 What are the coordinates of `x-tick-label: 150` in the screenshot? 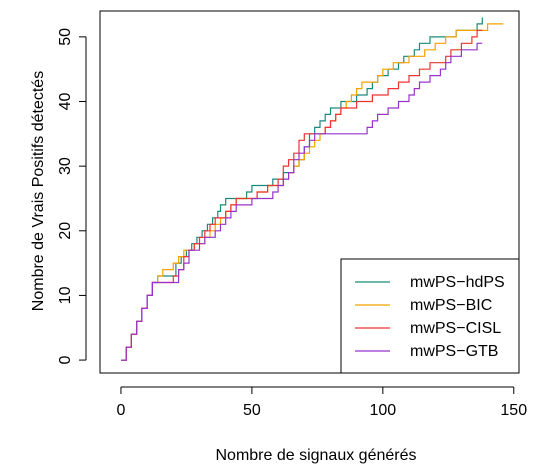 It's located at (513, 410).